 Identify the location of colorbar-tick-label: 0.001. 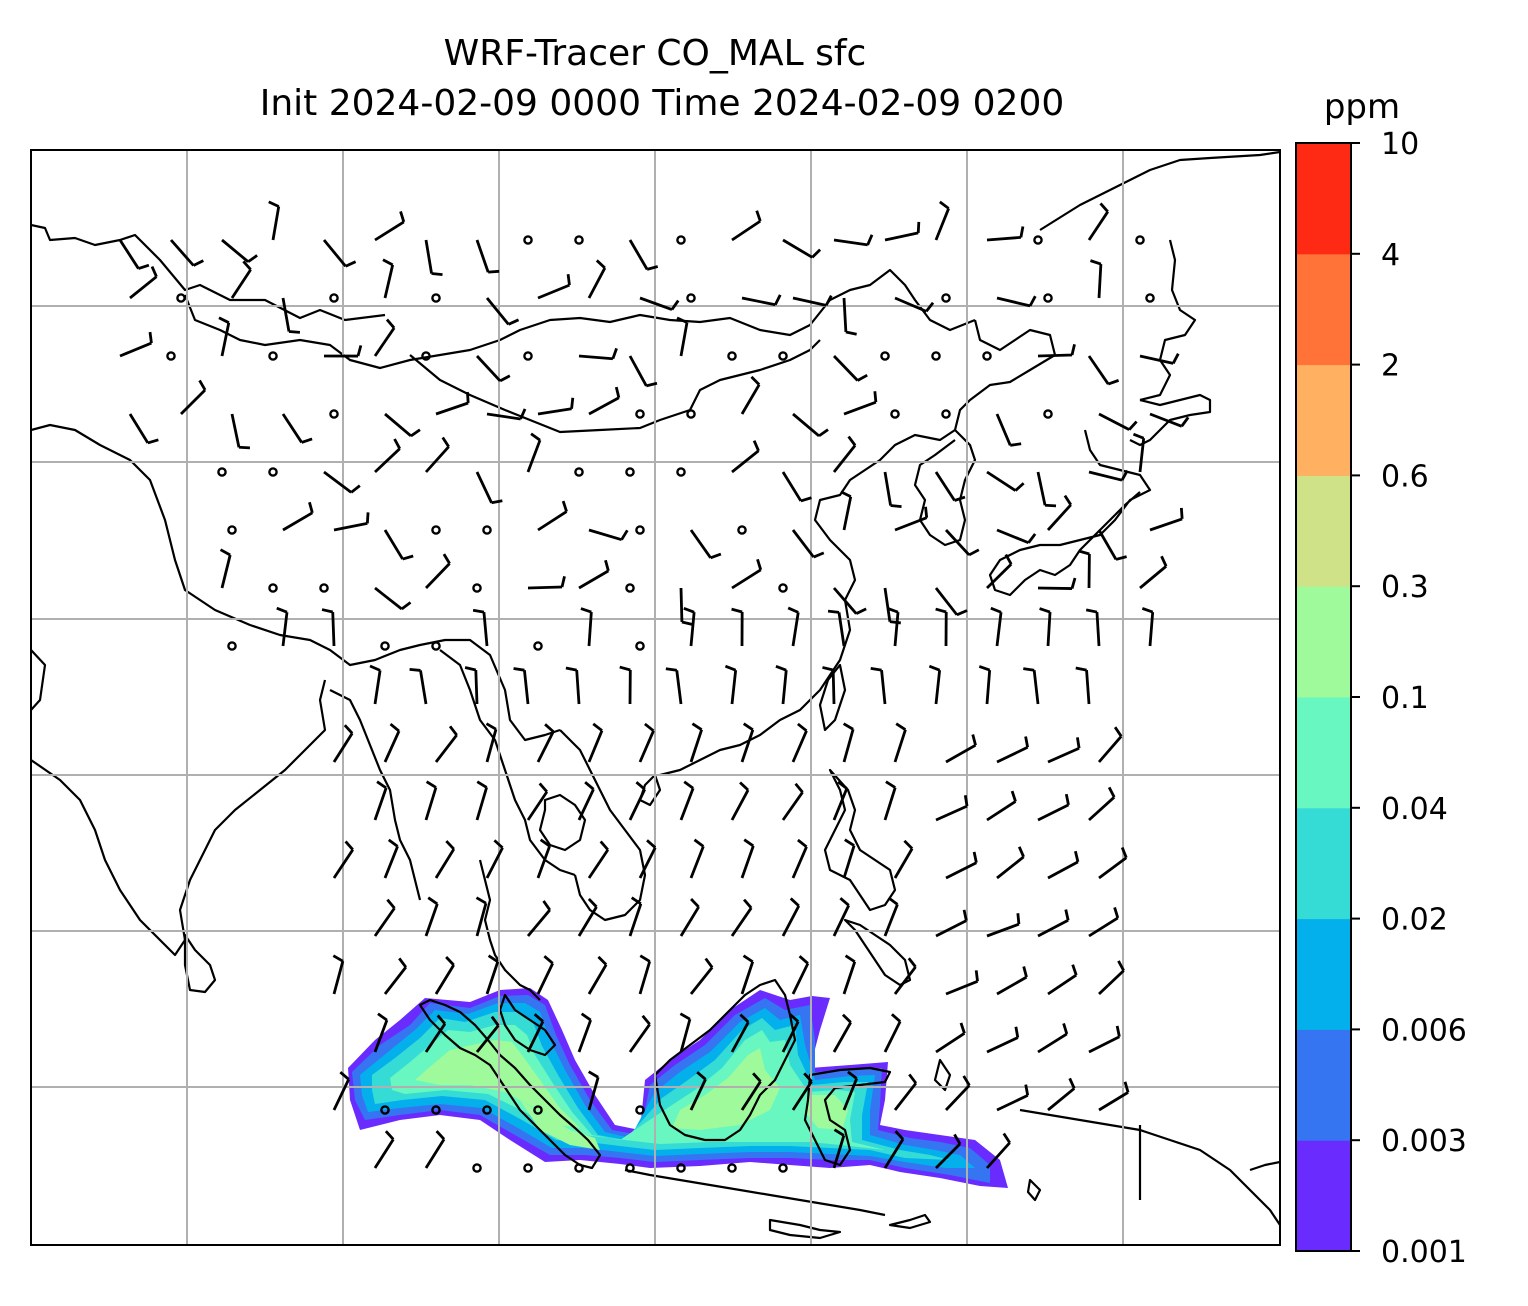
(1424, 1252).